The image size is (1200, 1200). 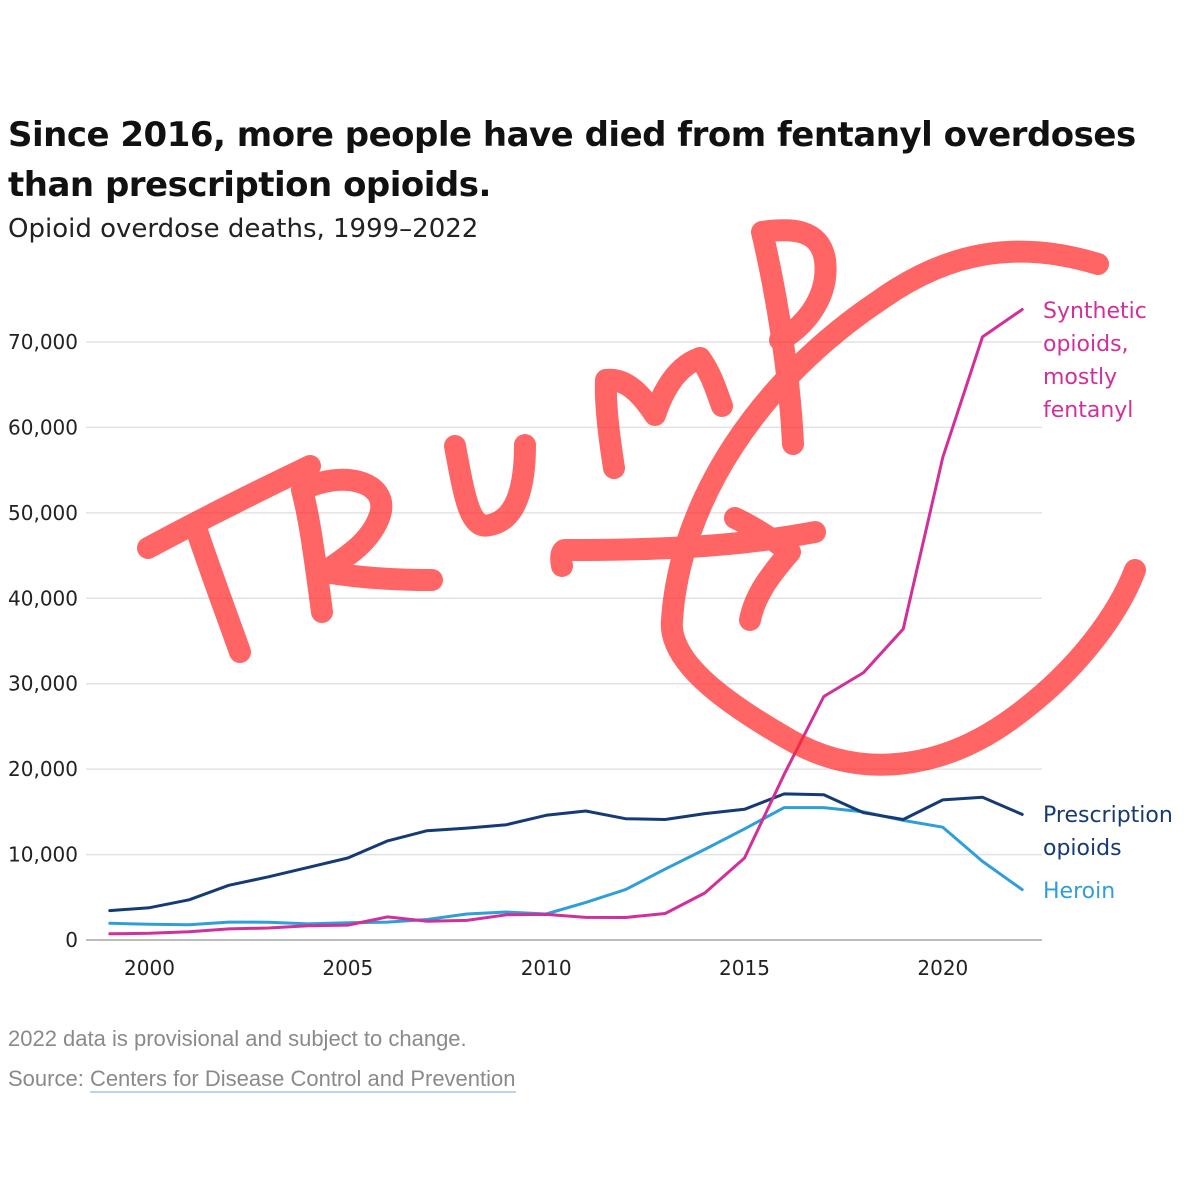 What do you see at coordinates (490, 485) in the screenshot?
I see `annotation-letter-u` at bounding box center [490, 485].